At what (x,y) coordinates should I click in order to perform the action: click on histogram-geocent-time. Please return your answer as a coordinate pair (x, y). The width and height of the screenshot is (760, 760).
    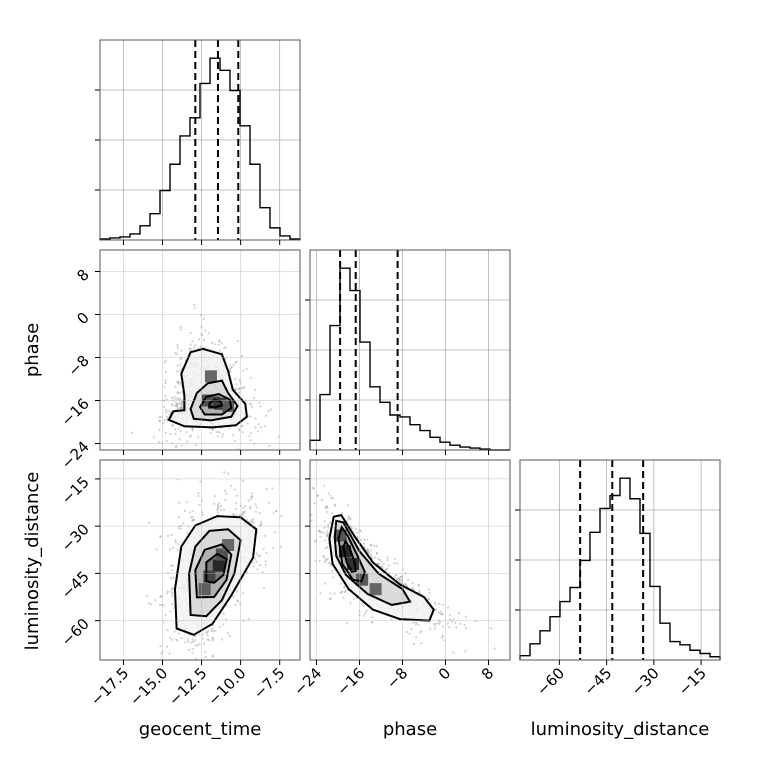
    Looking at the image, I should click on (200, 148).